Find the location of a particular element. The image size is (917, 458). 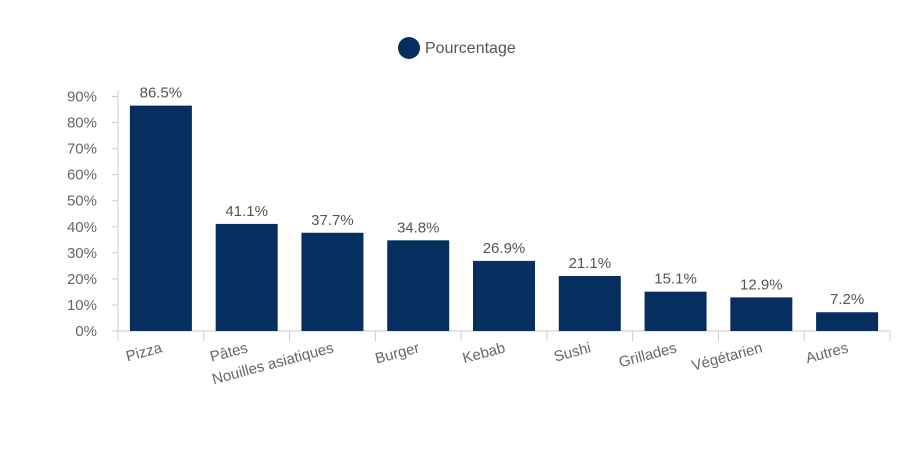

bar-value-label: 86.5% is located at coordinates (161, 93).